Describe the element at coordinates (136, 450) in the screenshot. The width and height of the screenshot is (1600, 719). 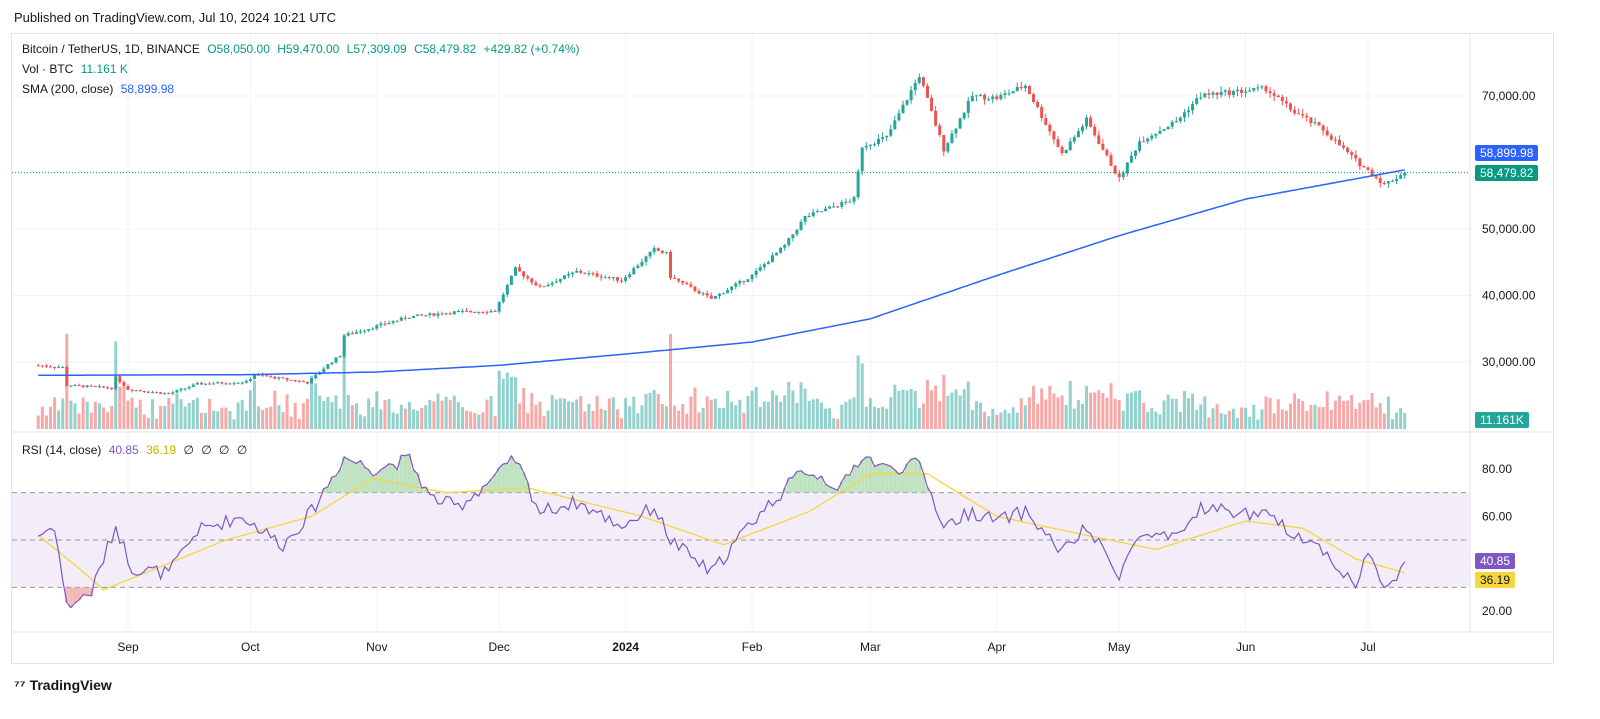
I see `rsi-legend: RSI (14, close) 40.85 36.19 ∅ ∅ ∅ ∅` at that location.